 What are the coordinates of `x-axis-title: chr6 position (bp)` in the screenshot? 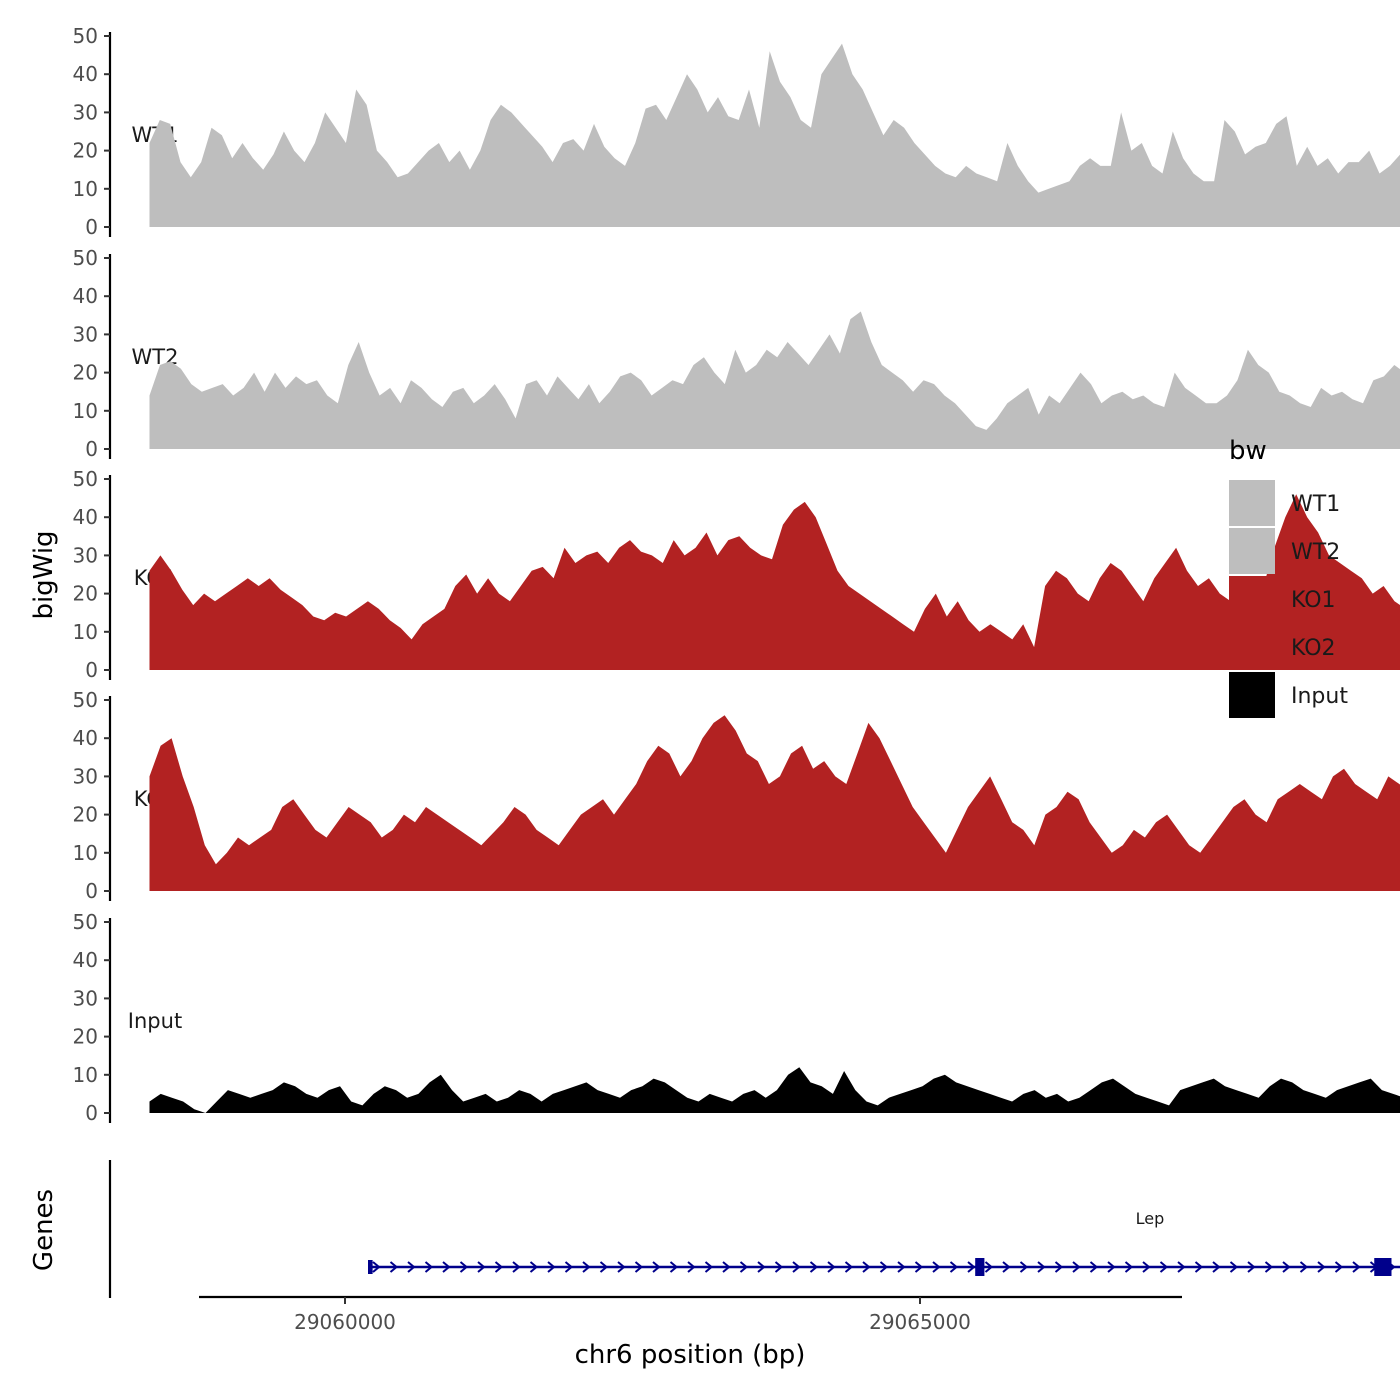 It's located at (690, 1355).